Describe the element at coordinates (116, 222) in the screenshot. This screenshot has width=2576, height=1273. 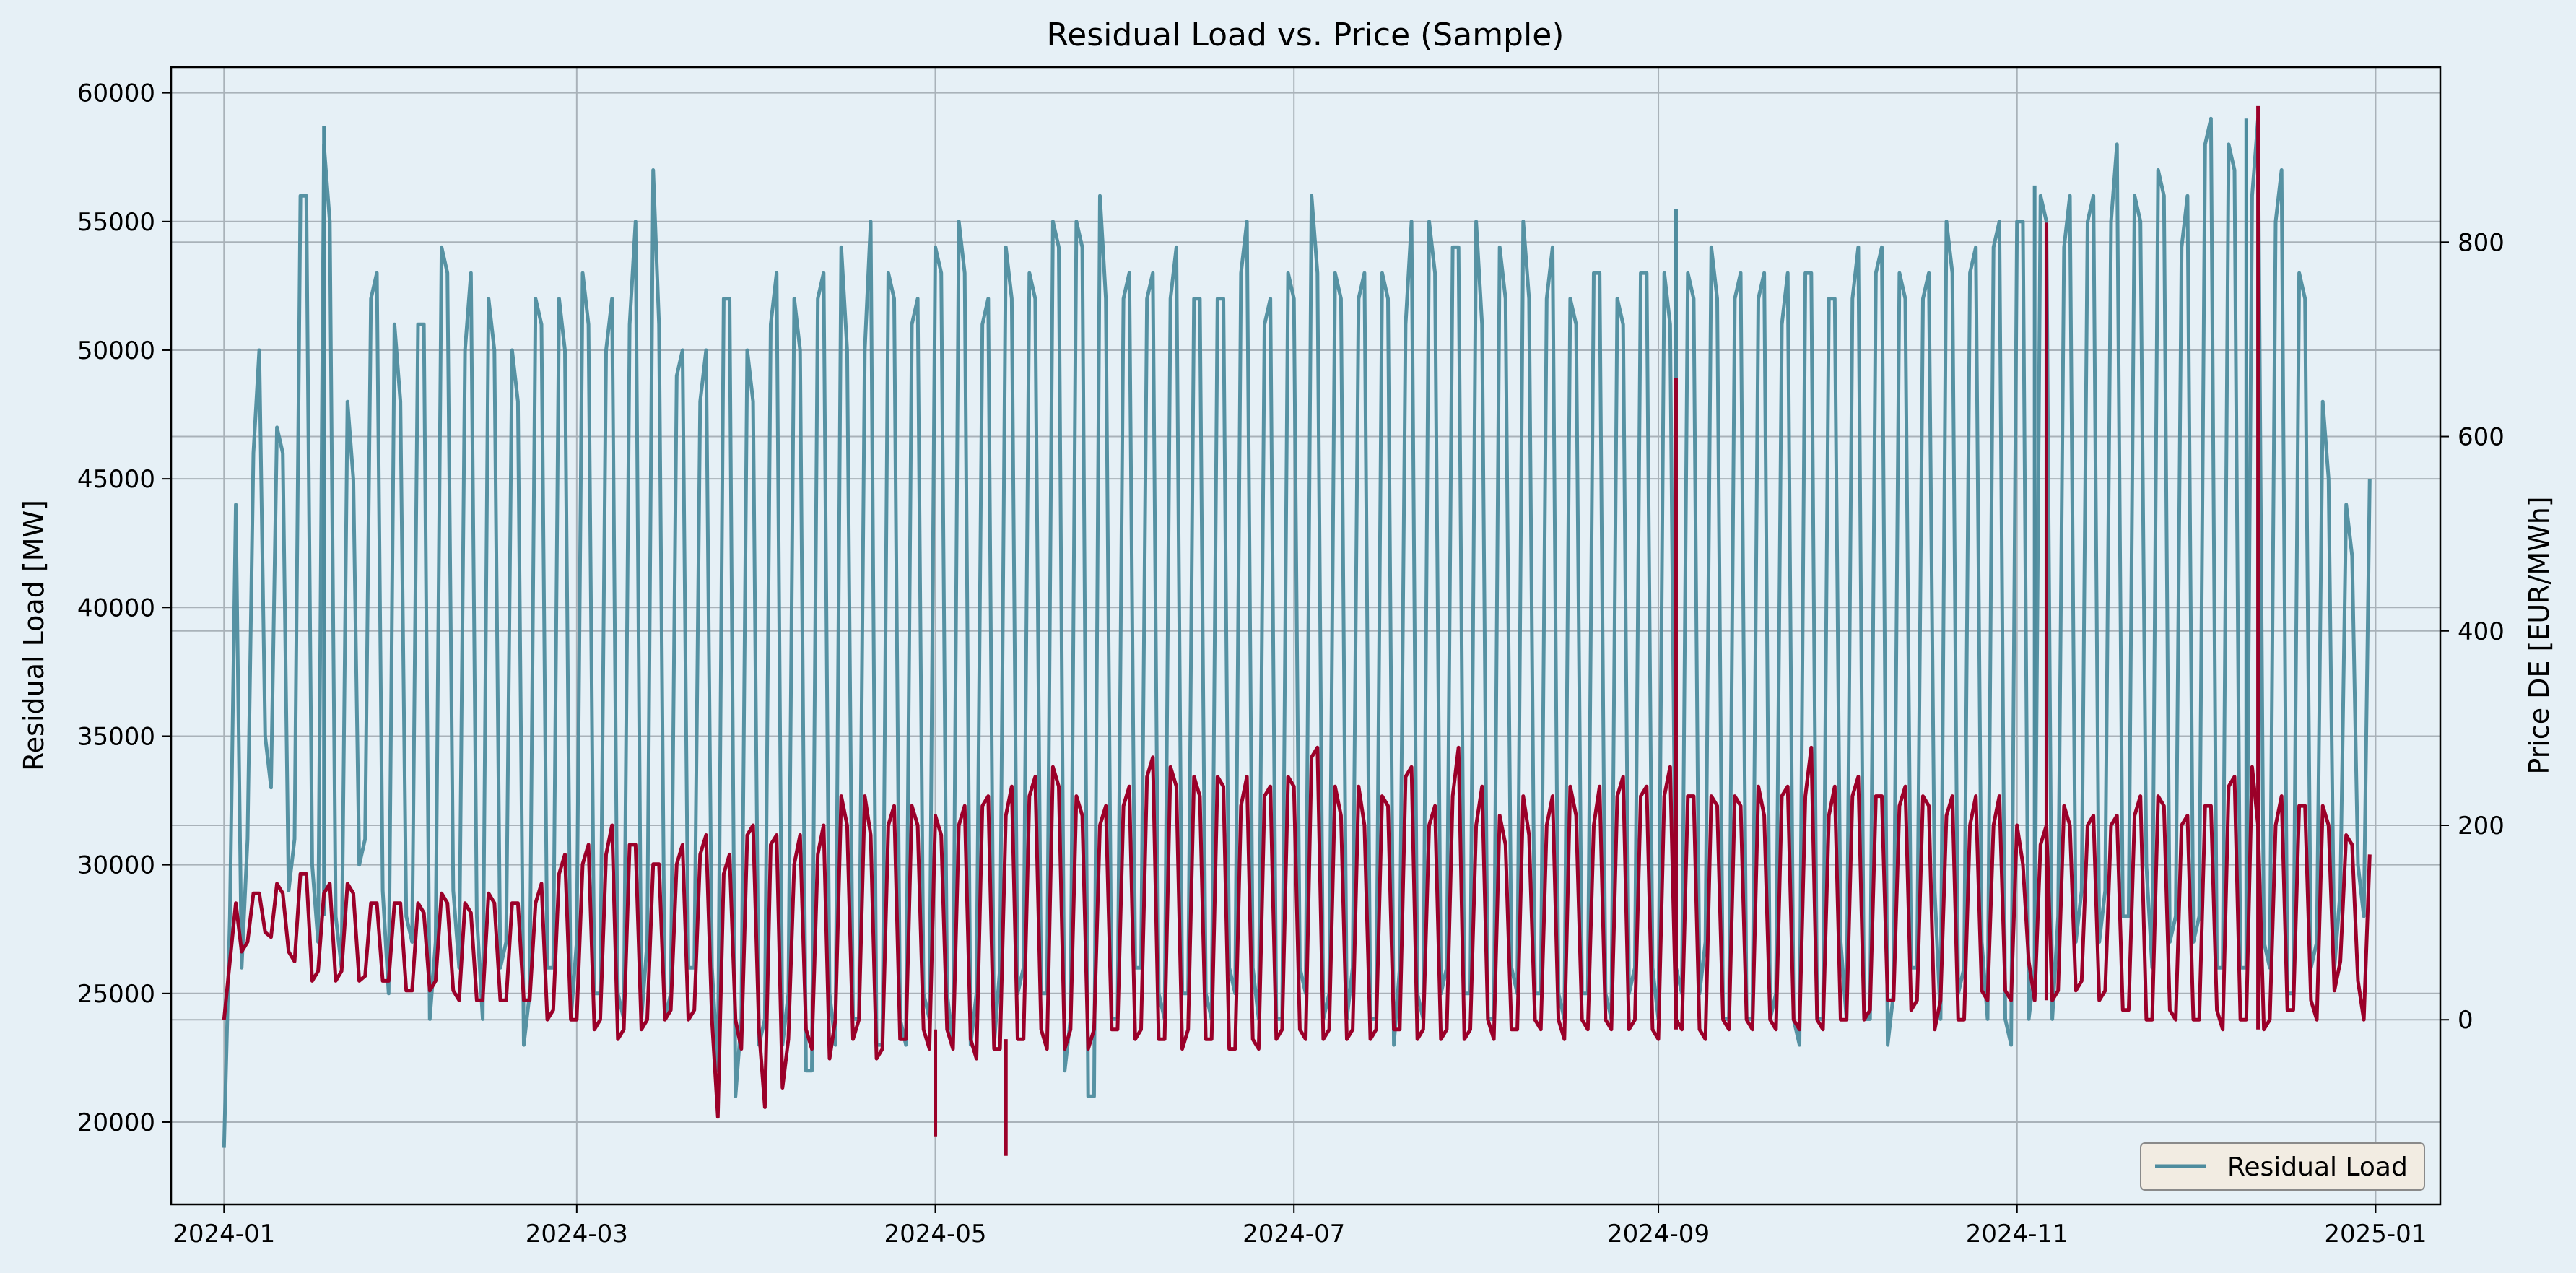
I see `y-left-tick-label: 55000` at that location.